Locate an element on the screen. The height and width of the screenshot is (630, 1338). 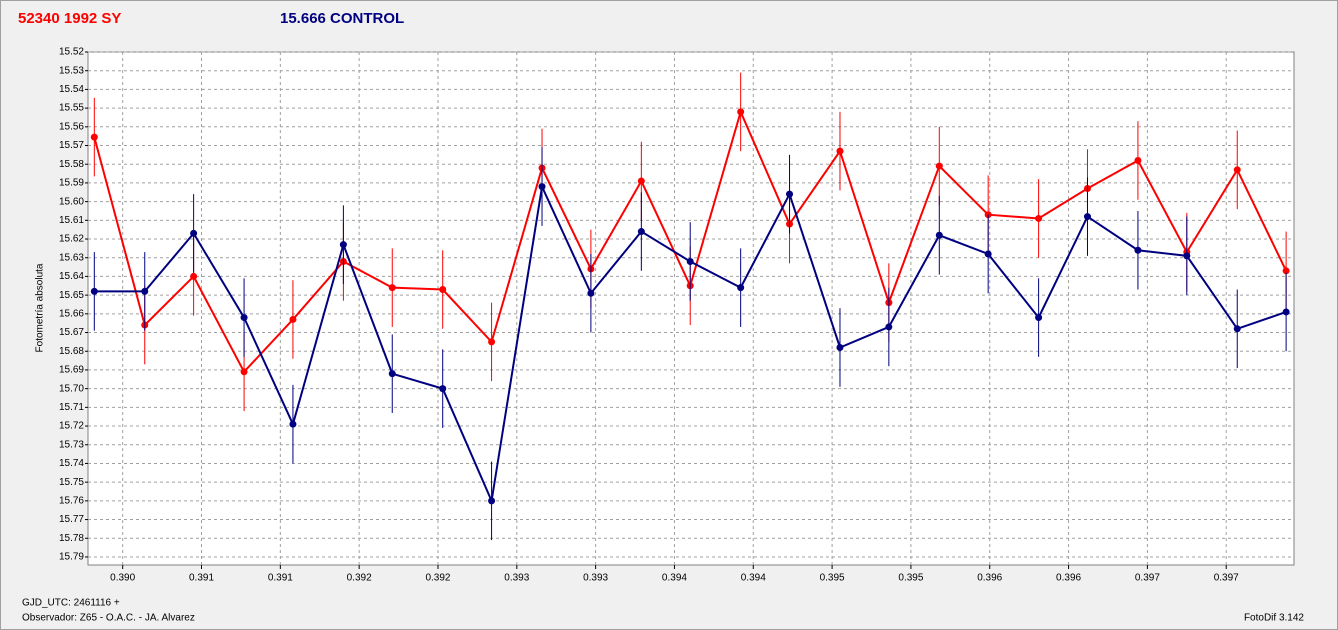
y-tick-label: 15.68 is located at coordinates (71, 351).